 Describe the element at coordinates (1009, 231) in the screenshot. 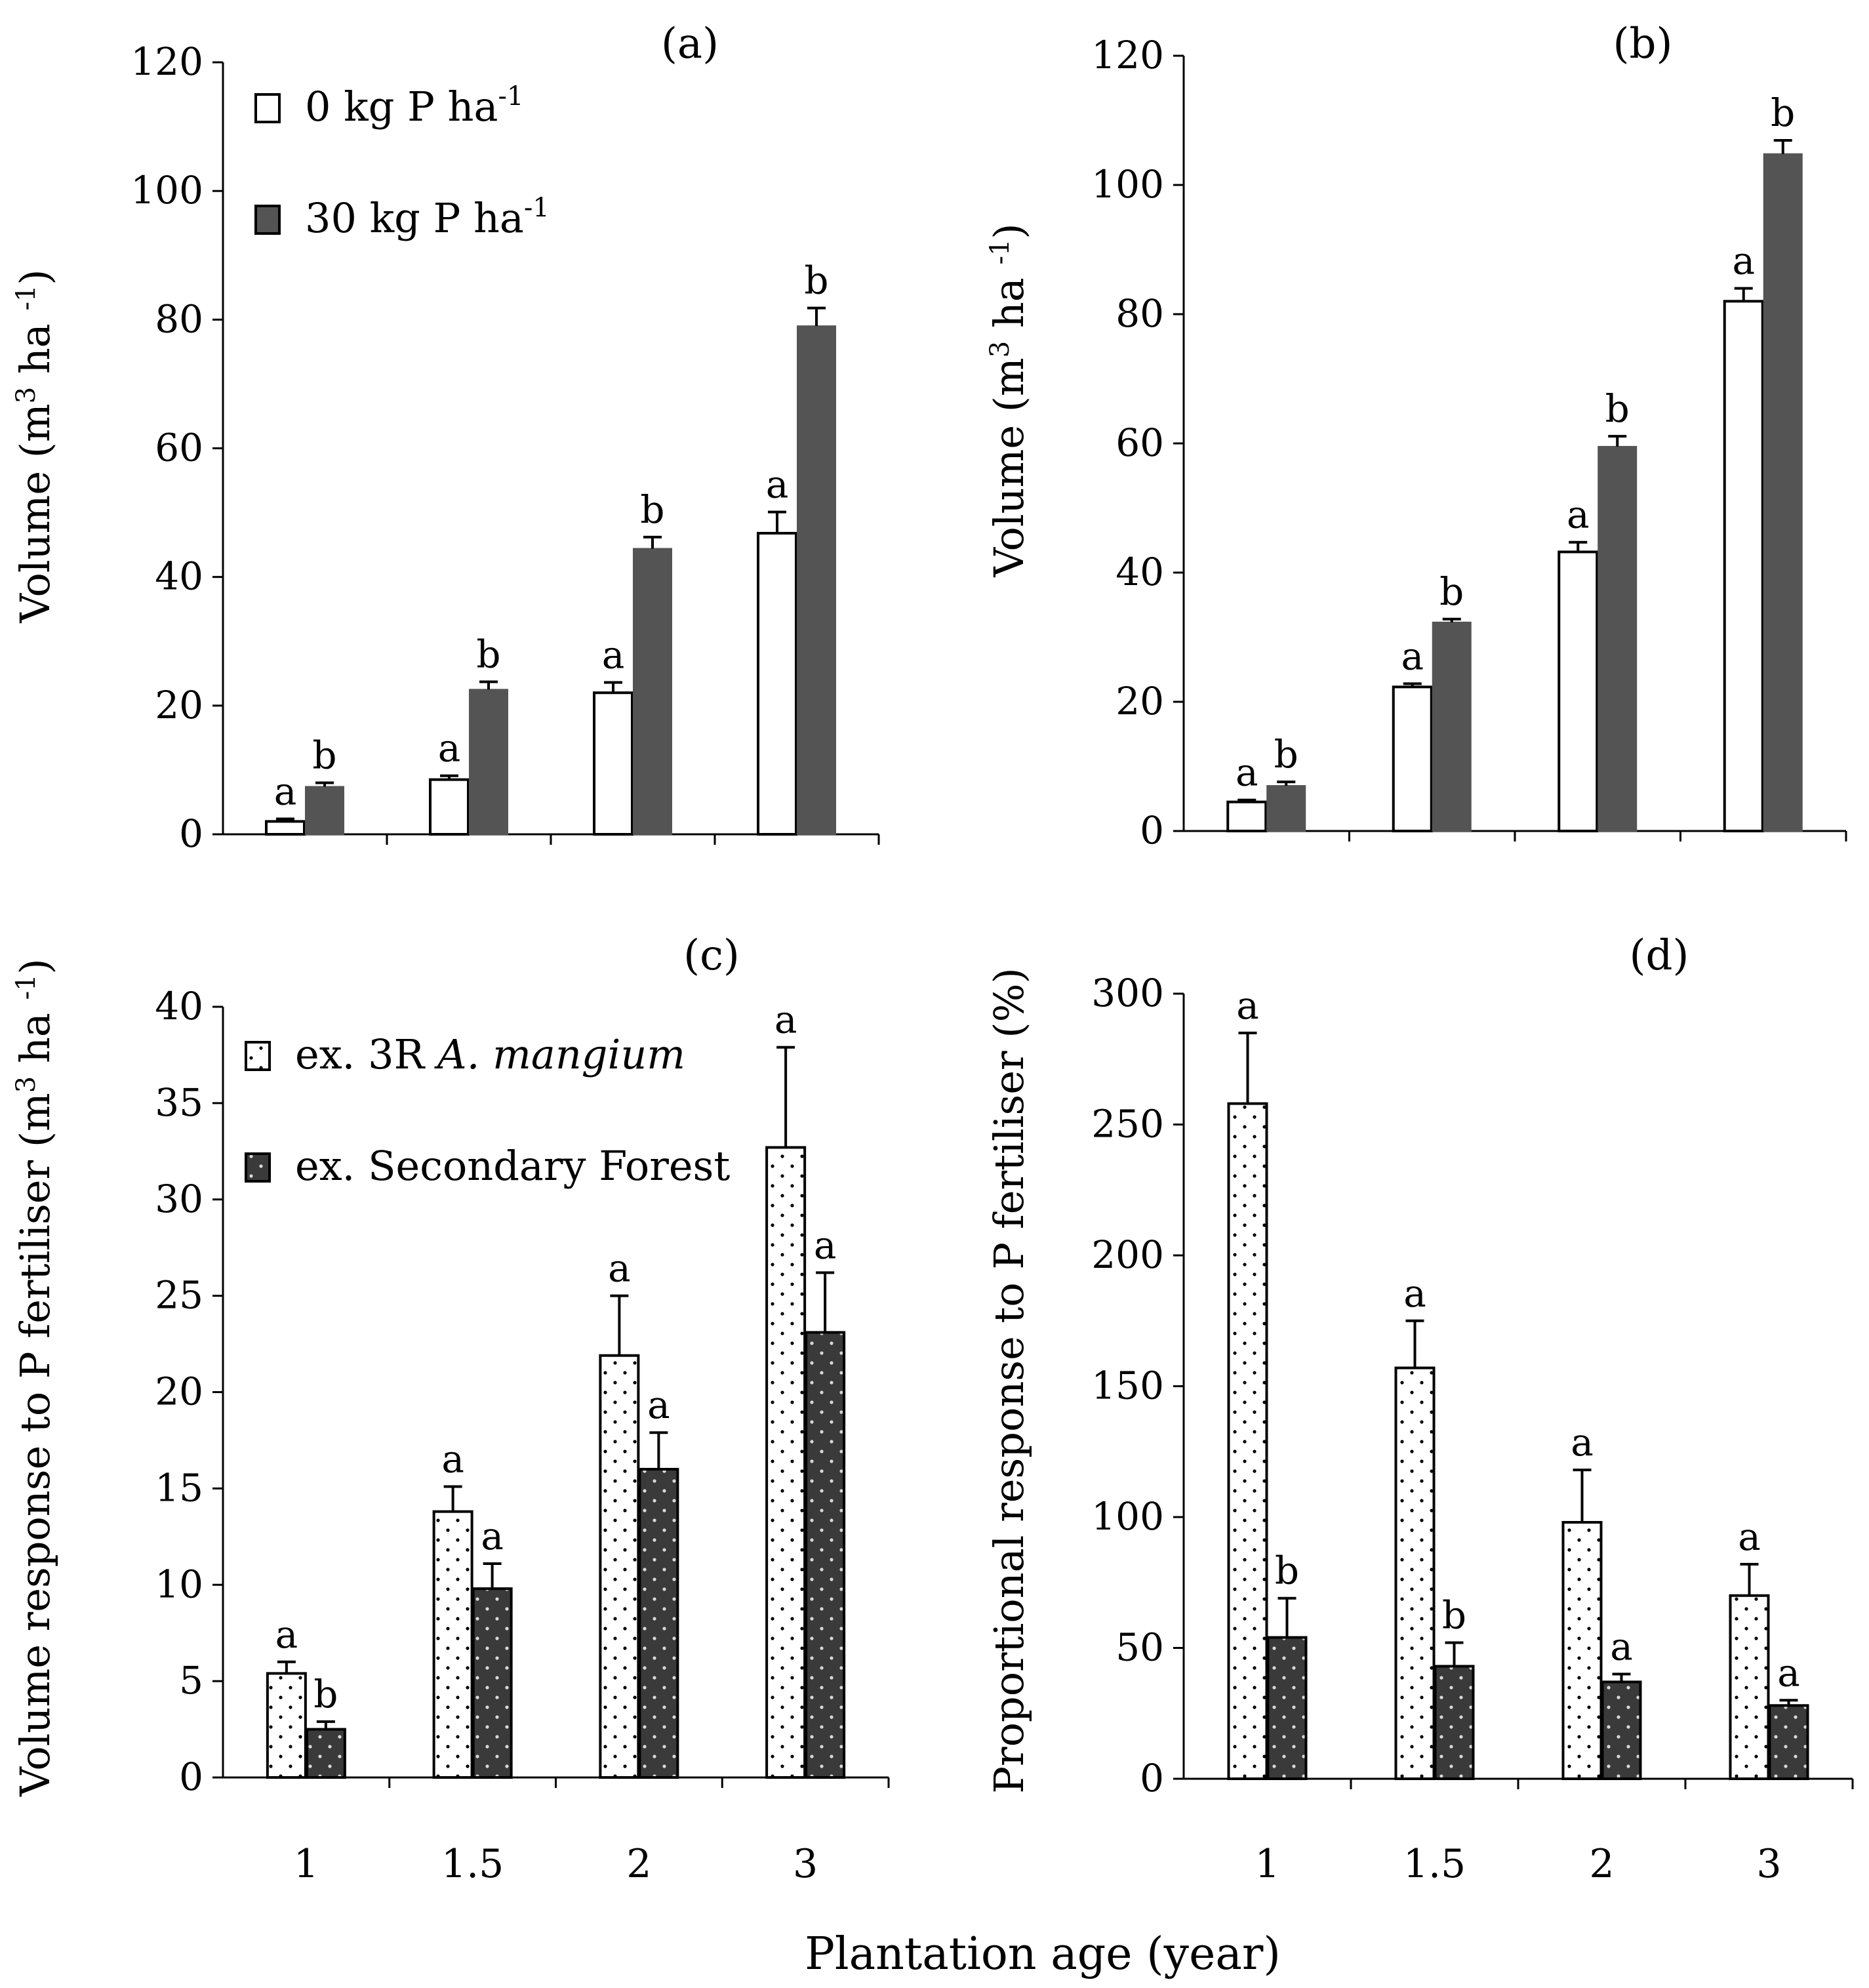

I see `y-axis-title-end: )` at that location.